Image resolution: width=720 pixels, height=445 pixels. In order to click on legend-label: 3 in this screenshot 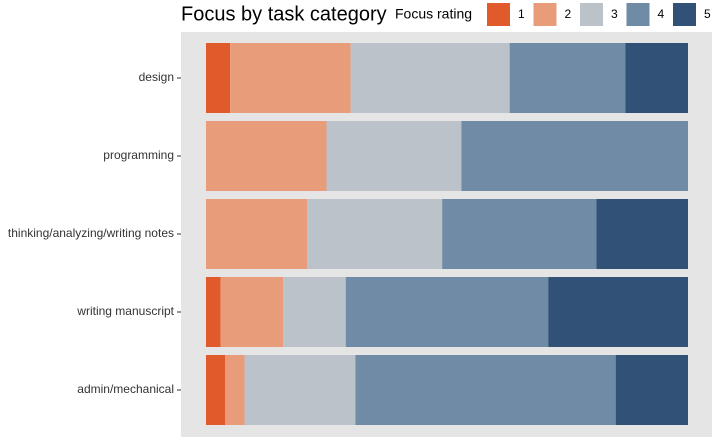, I will do `click(614, 14)`.